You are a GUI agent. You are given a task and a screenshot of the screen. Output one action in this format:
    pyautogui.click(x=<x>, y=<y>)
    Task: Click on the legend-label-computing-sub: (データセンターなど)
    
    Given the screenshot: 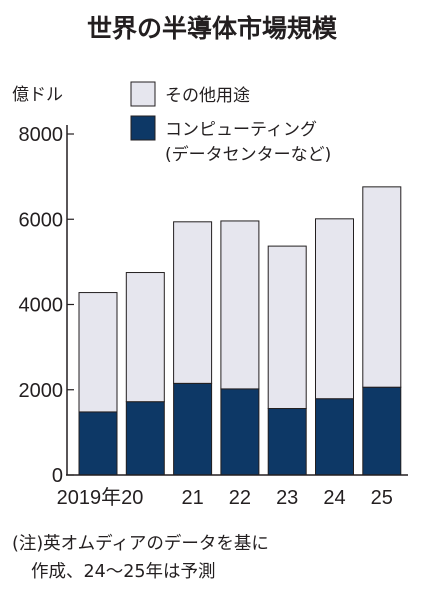 What is the action you would take?
    pyautogui.click(x=248, y=154)
    